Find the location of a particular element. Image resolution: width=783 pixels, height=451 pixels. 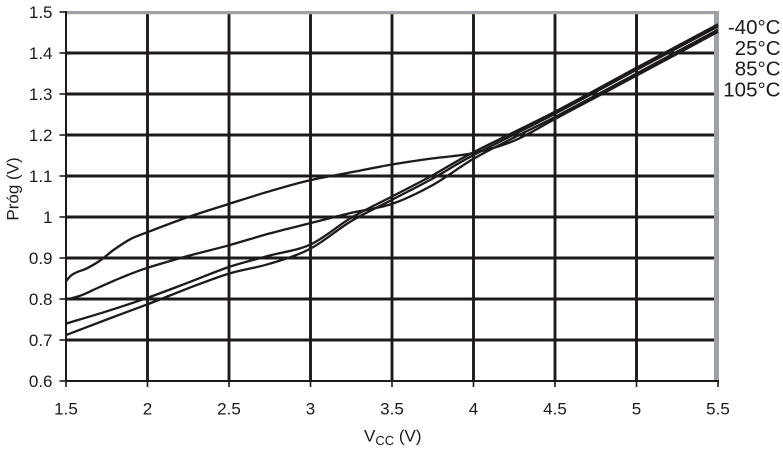

svg-text: 2 is located at coordinates (147, 409).